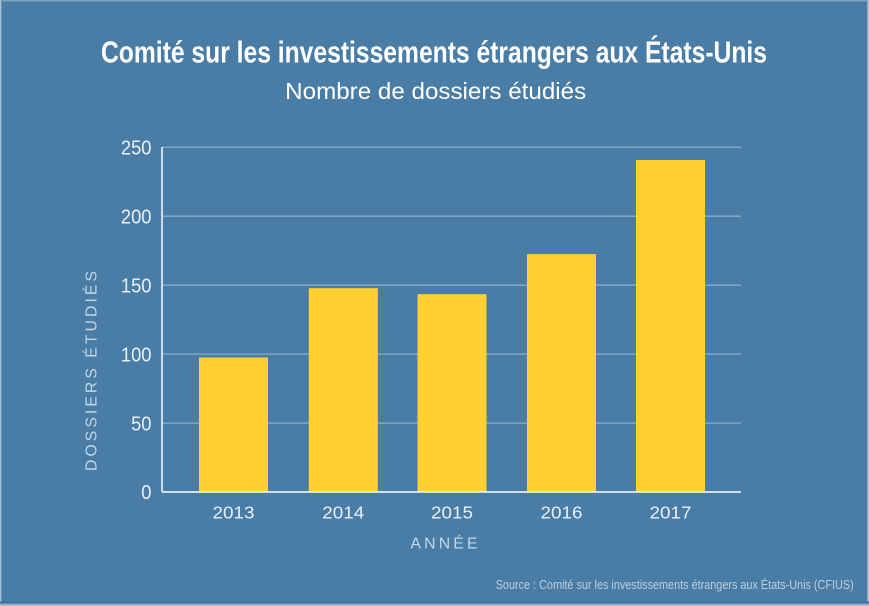 The image size is (869, 606). Describe the element at coordinates (141, 424) in the screenshot. I see `svg-text: 50` at that location.